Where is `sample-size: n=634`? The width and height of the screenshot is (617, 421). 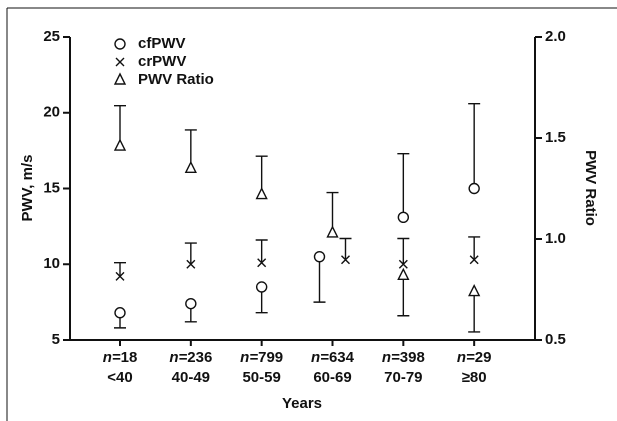
sample-size: n=634 is located at coordinates (333, 357).